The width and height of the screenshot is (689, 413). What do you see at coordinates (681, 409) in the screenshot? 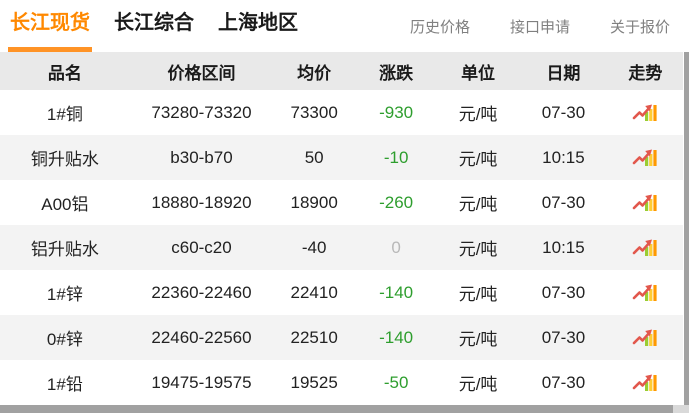
I see `scrollbar-corner` at bounding box center [681, 409].